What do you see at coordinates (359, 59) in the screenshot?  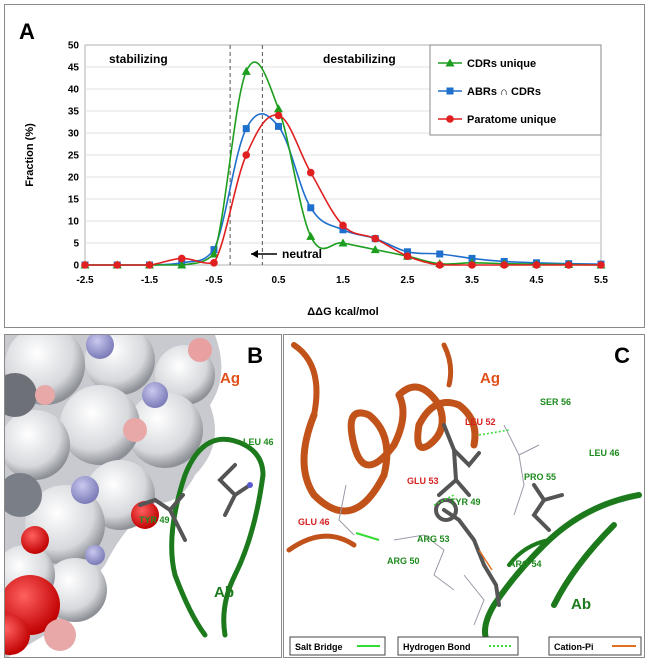 I see `region-destabilizing: destabilizing` at bounding box center [359, 59].